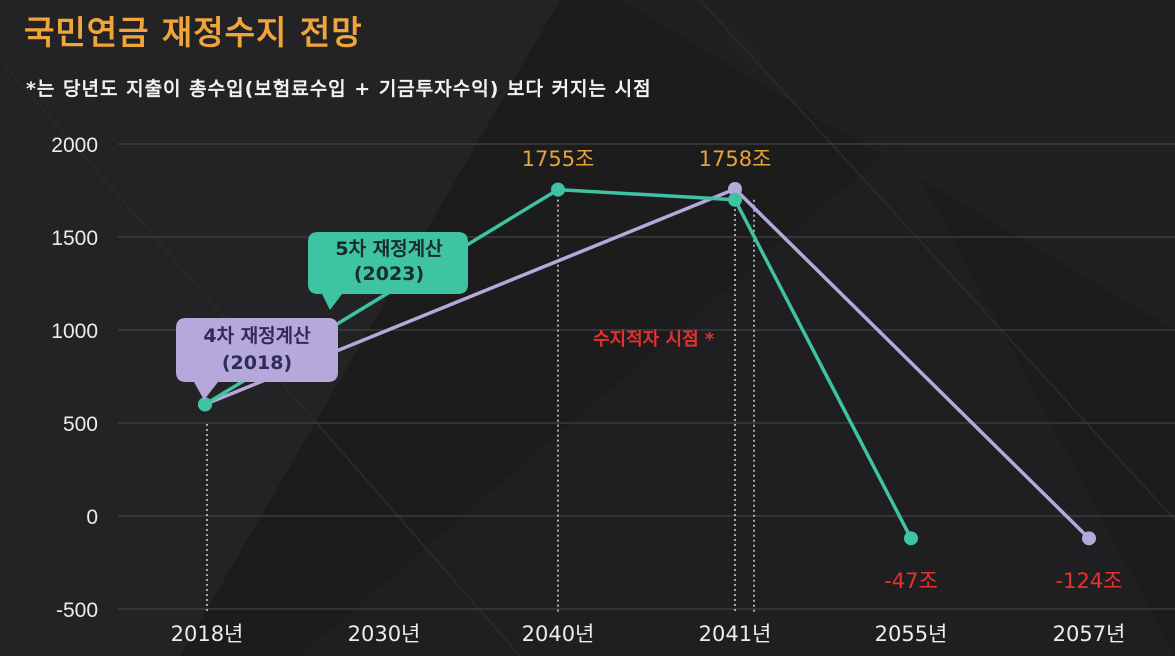 The height and width of the screenshot is (656, 1175). Describe the element at coordinates (558, 159) in the screenshot. I see `data-label: 1755조` at that location.